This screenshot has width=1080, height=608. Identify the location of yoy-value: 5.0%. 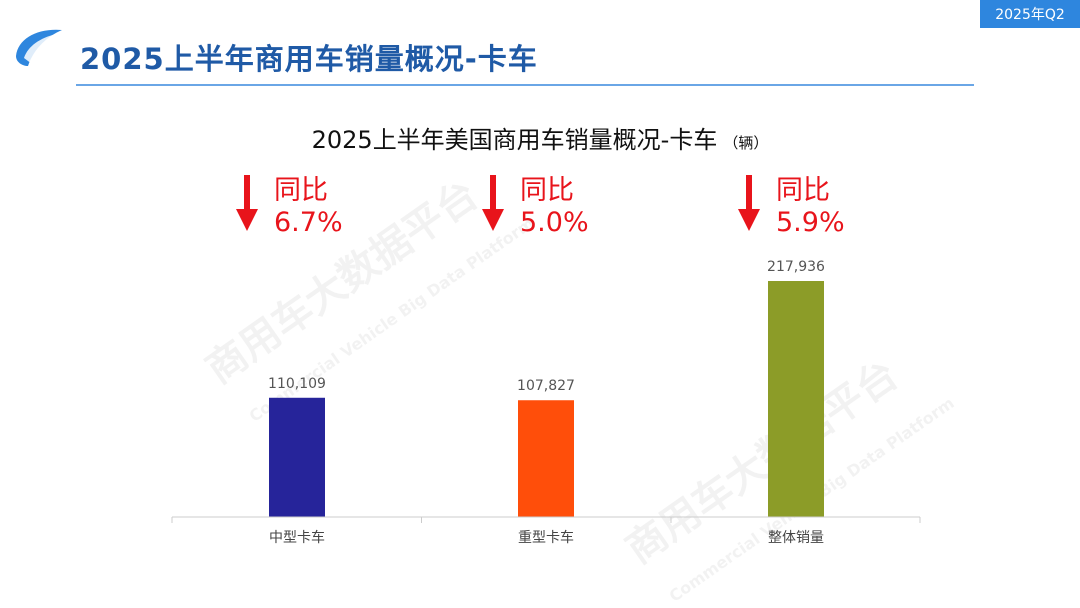
(554, 222).